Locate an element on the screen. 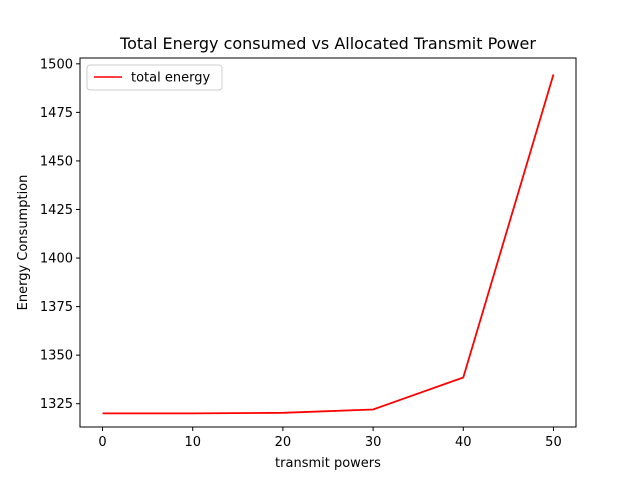  x-axis-label: transmit powers is located at coordinates (328, 463).